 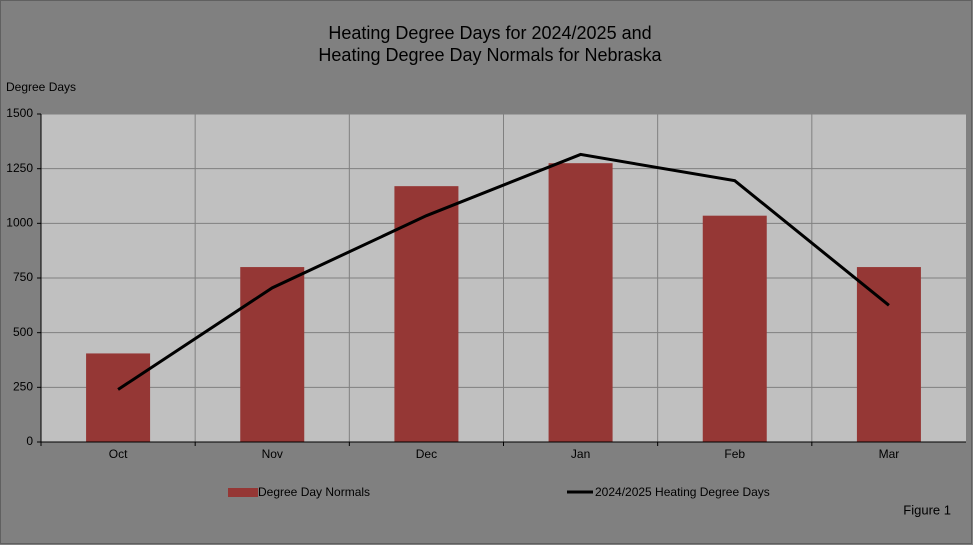 What do you see at coordinates (314, 492) in the screenshot?
I see `legend-label: Degree Day Normals` at bounding box center [314, 492].